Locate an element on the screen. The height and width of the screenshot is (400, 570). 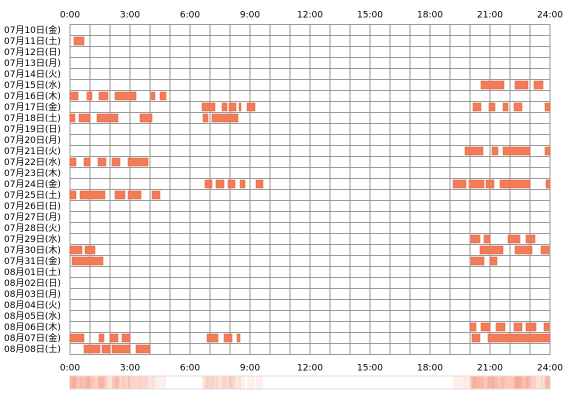
x-tick-label-top: 12:00 is located at coordinates (310, 16).